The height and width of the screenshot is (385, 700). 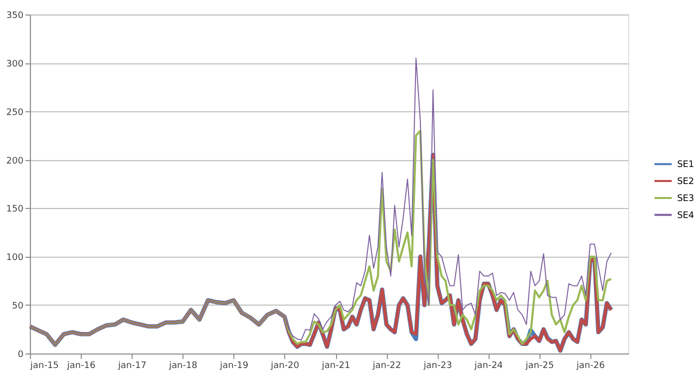 I want to click on legend-label: SE1, so click(x=685, y=165).